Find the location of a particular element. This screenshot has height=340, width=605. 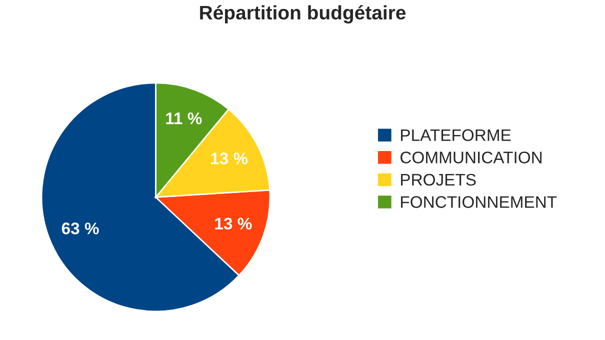

legend-label: PROJETS is located at coordinates (438, 180).